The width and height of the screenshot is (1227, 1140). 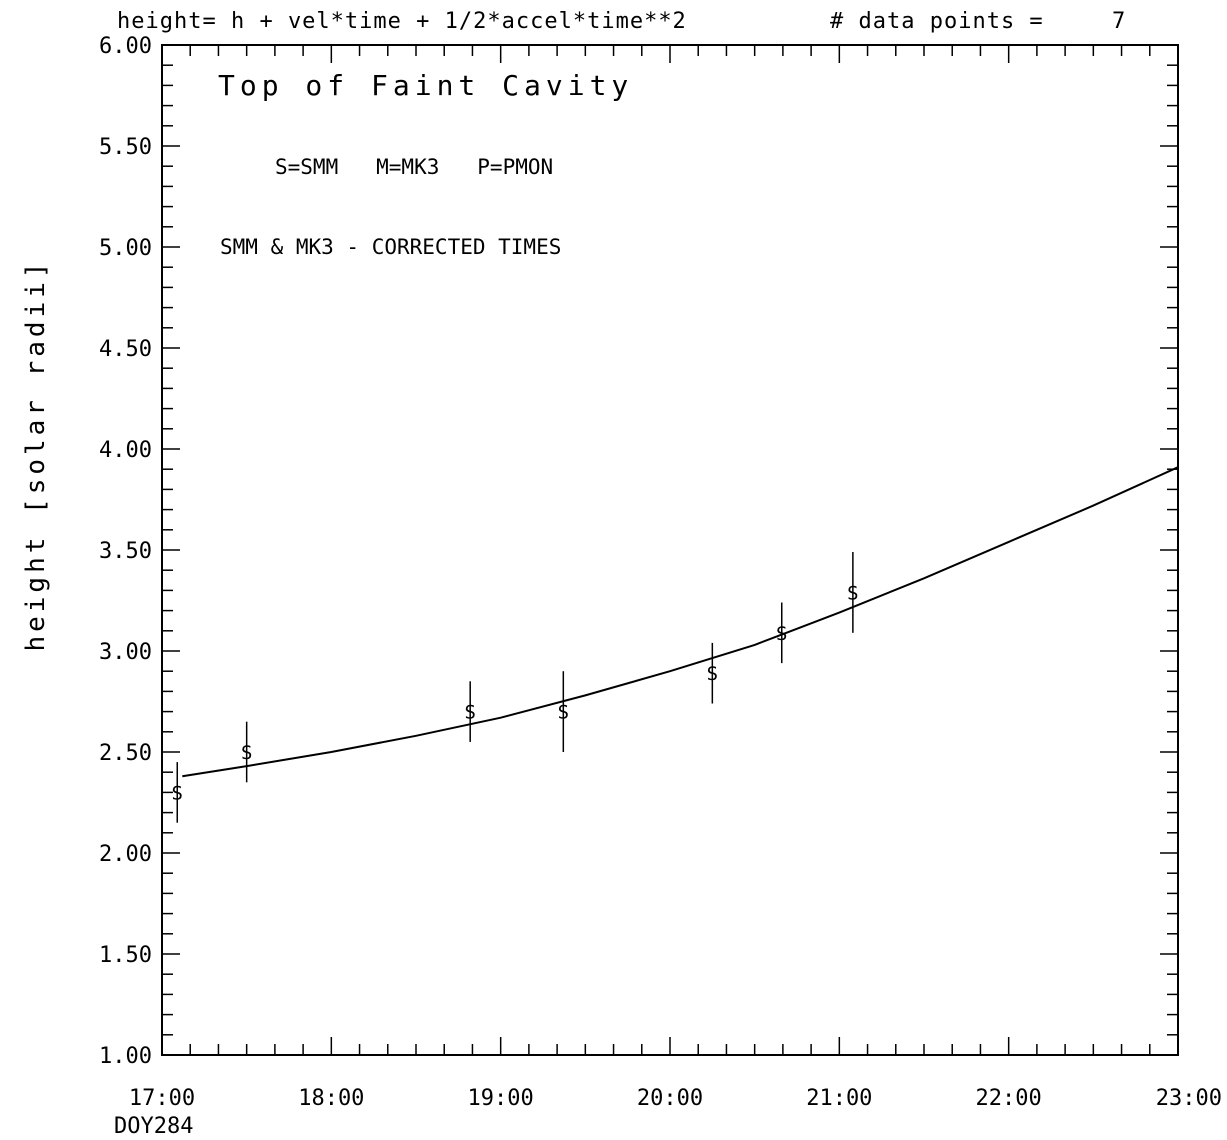 What do you see at coordinates (125, 248) in the screenshot?
I see `y-tick-label: 5.00` at bounding box center [125, 248].